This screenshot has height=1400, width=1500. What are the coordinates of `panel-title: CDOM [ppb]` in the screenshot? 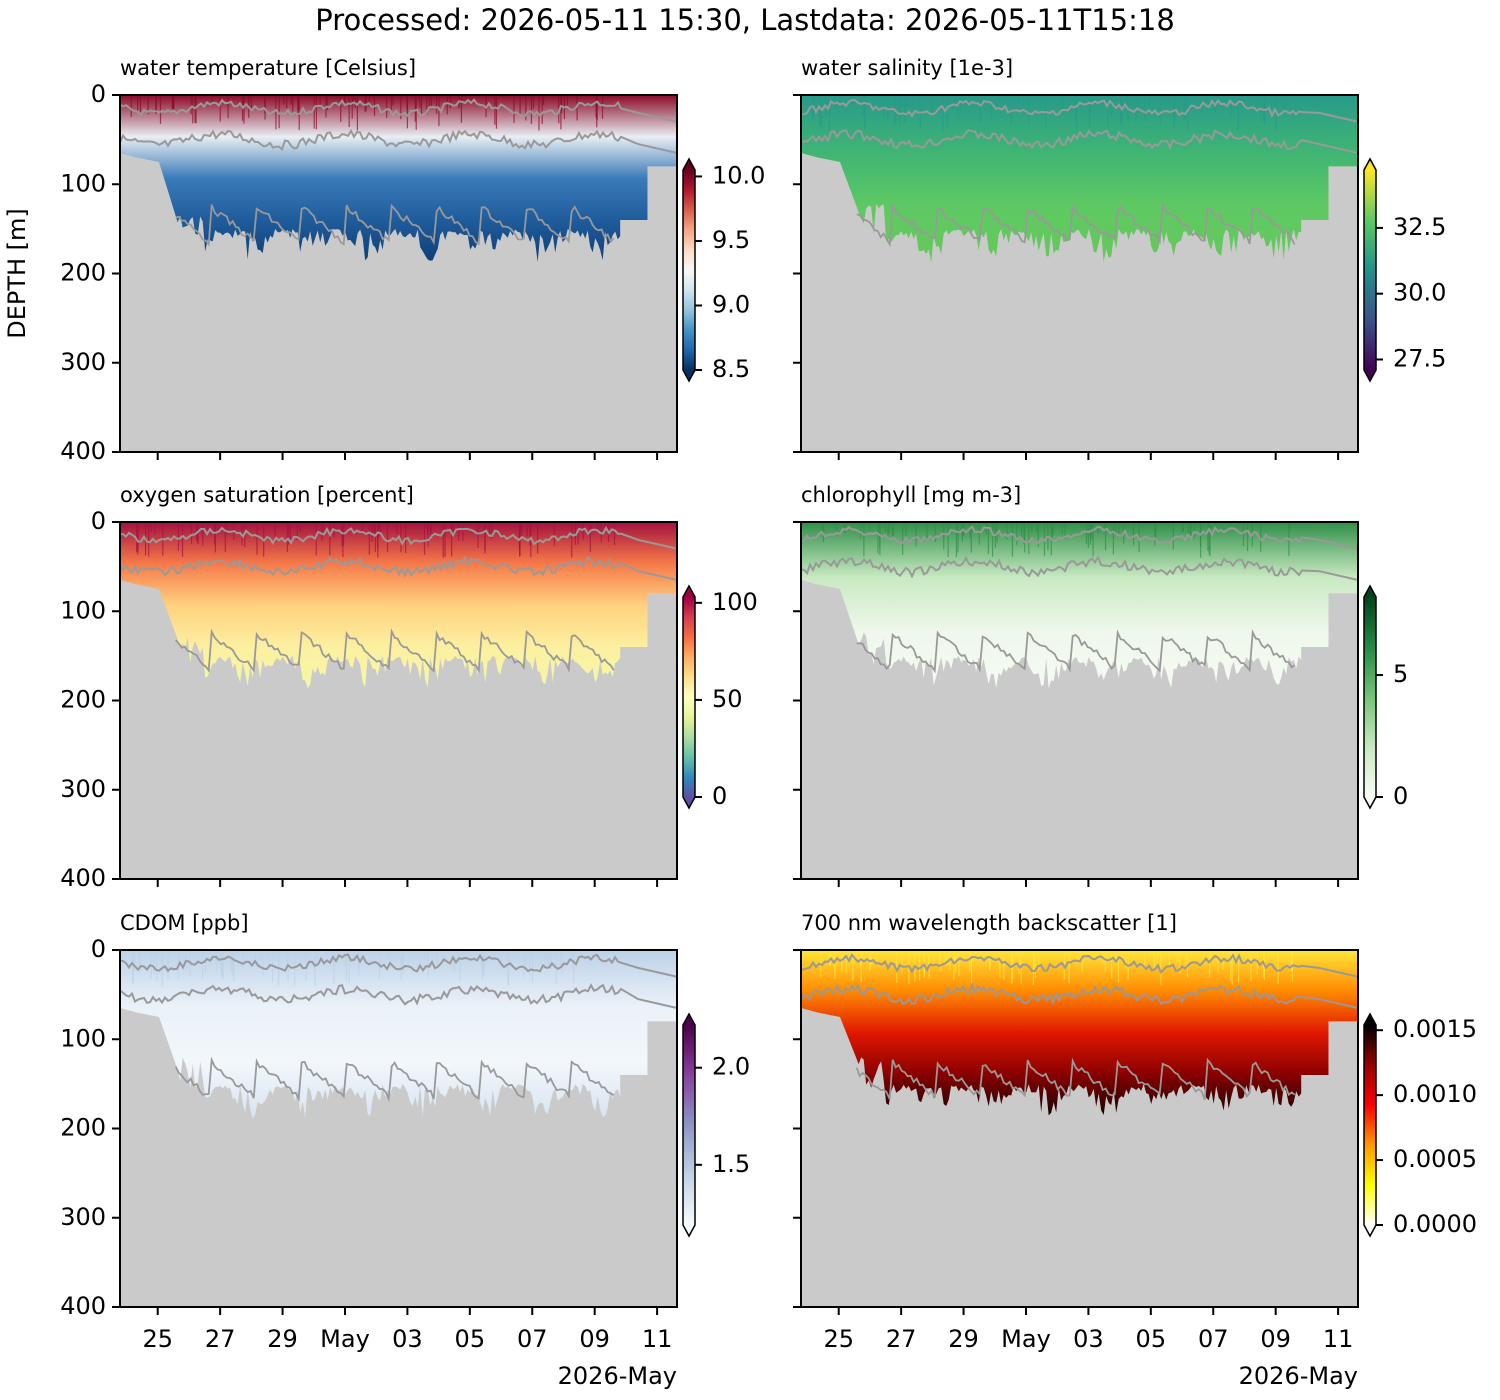 It's located at (184, 923).